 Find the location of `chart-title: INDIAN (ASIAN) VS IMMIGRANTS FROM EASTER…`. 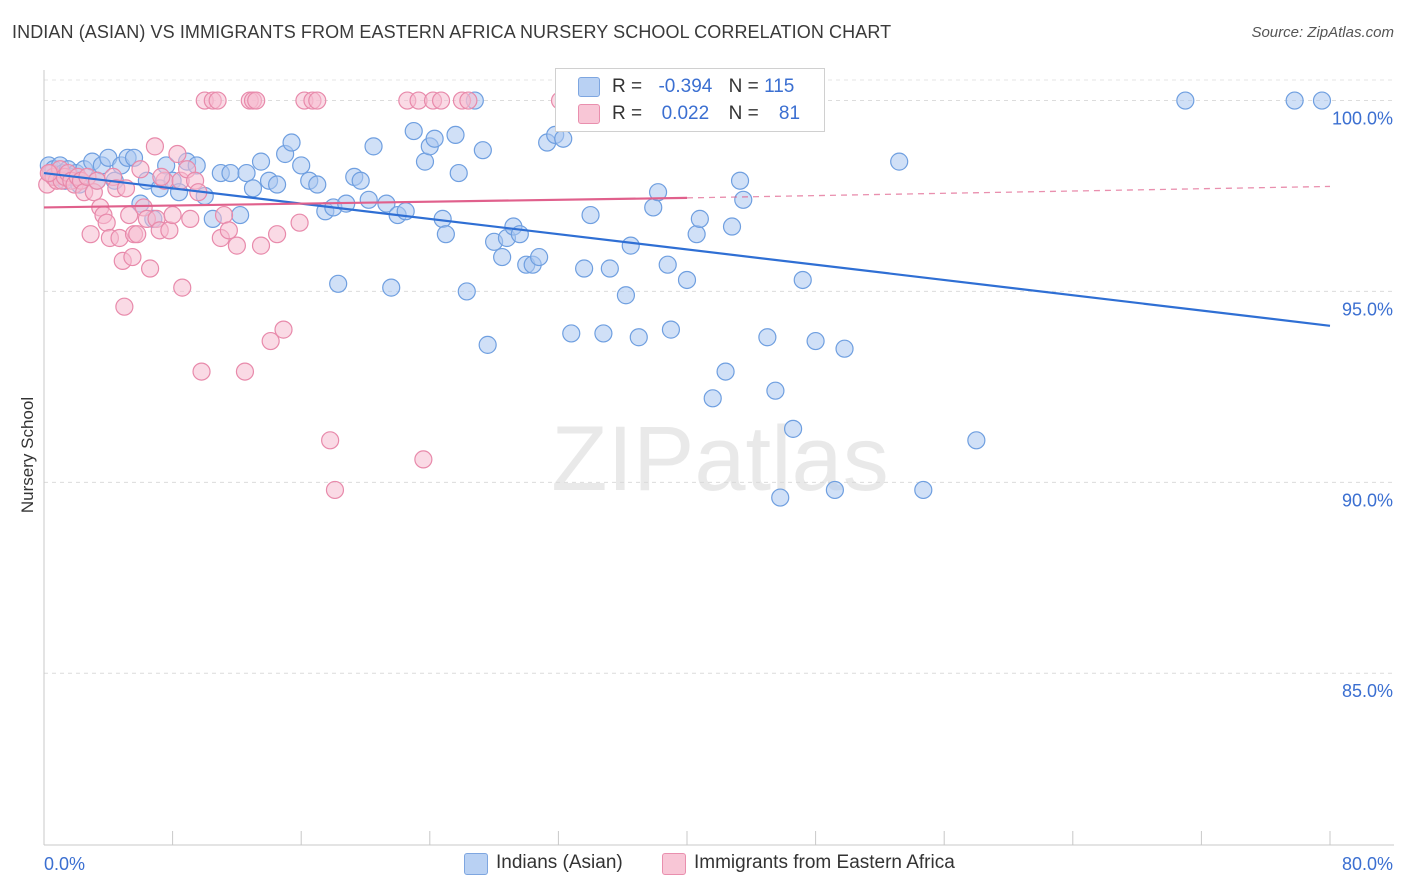

chart-title: INDIAN (ASIAN) VS IMMIGRANTS FROM EASTER… is located at coordinates (452, 32).